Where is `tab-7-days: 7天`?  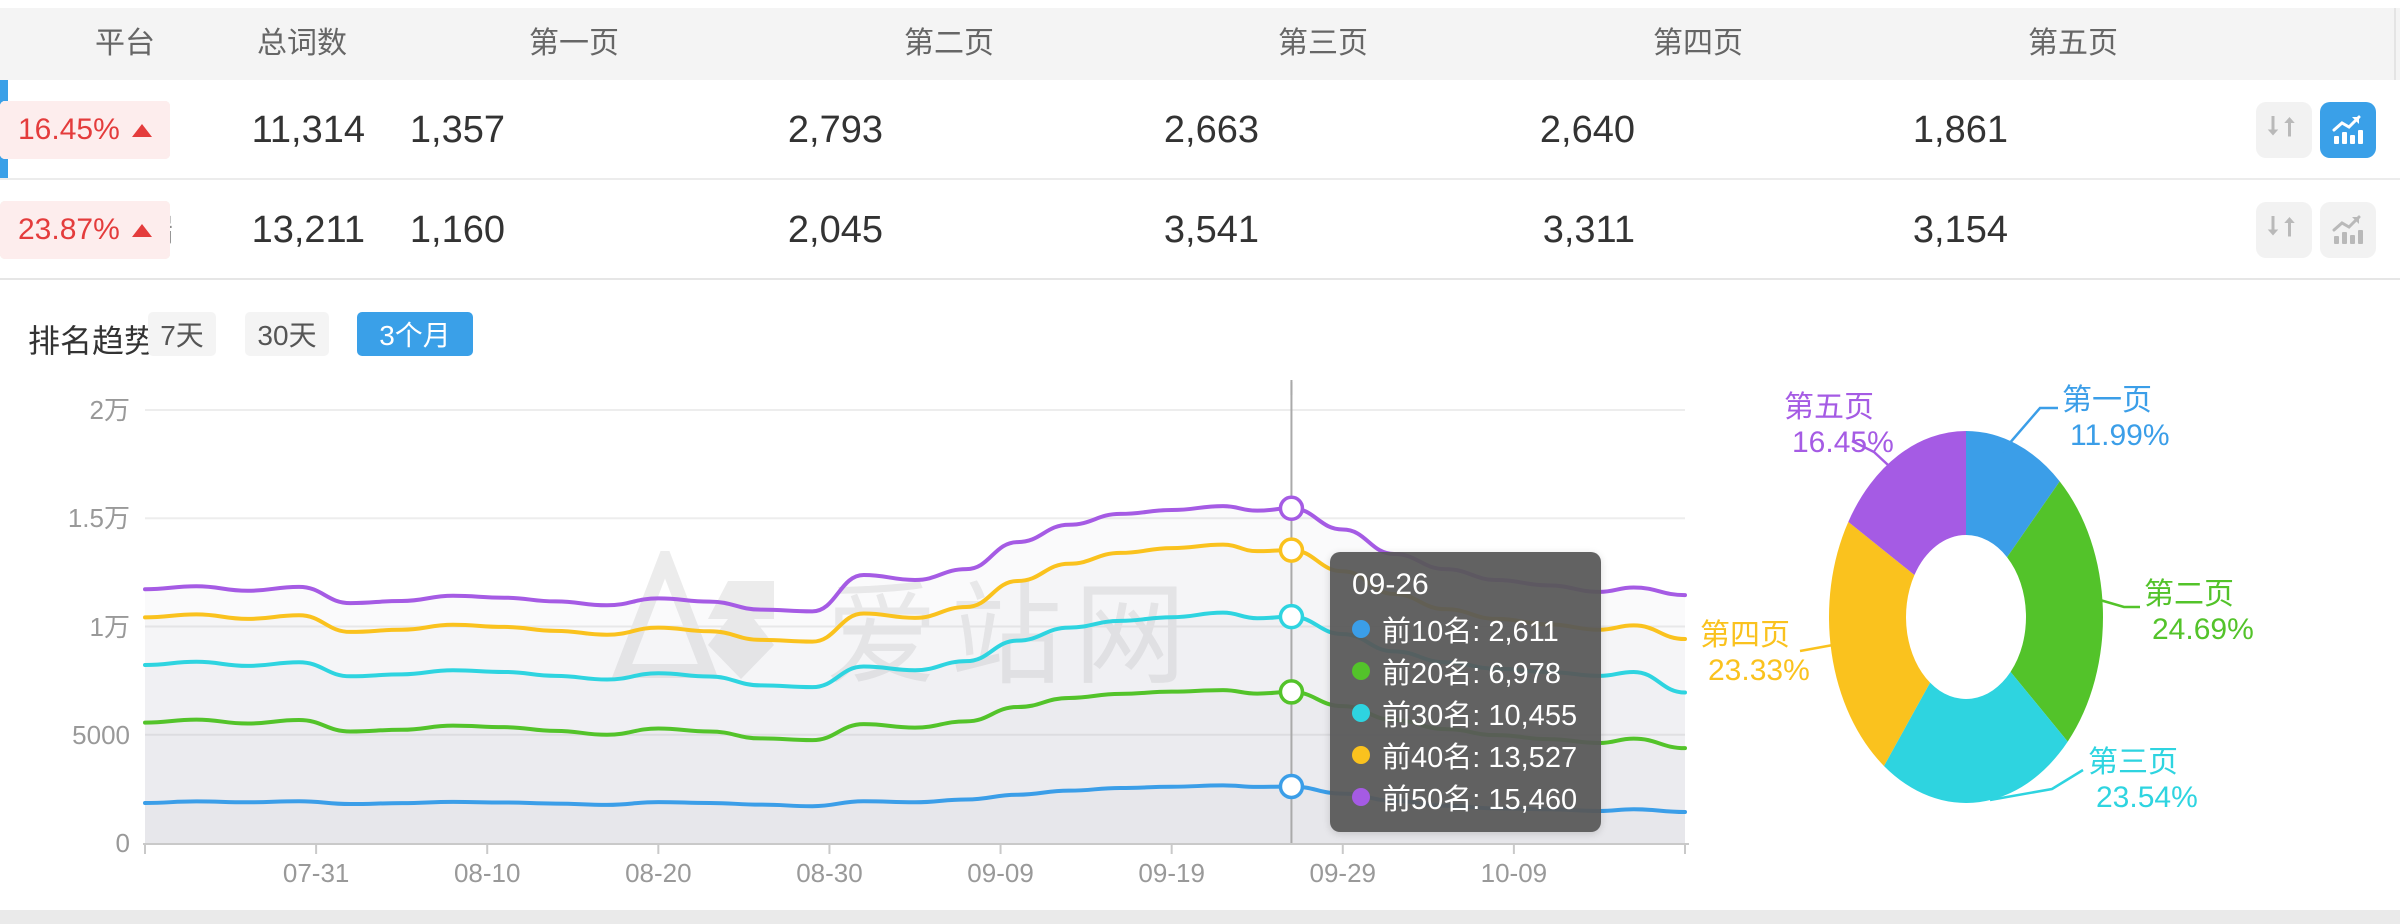
tab-7-days: 7天 is located at coordinates (182, 334).